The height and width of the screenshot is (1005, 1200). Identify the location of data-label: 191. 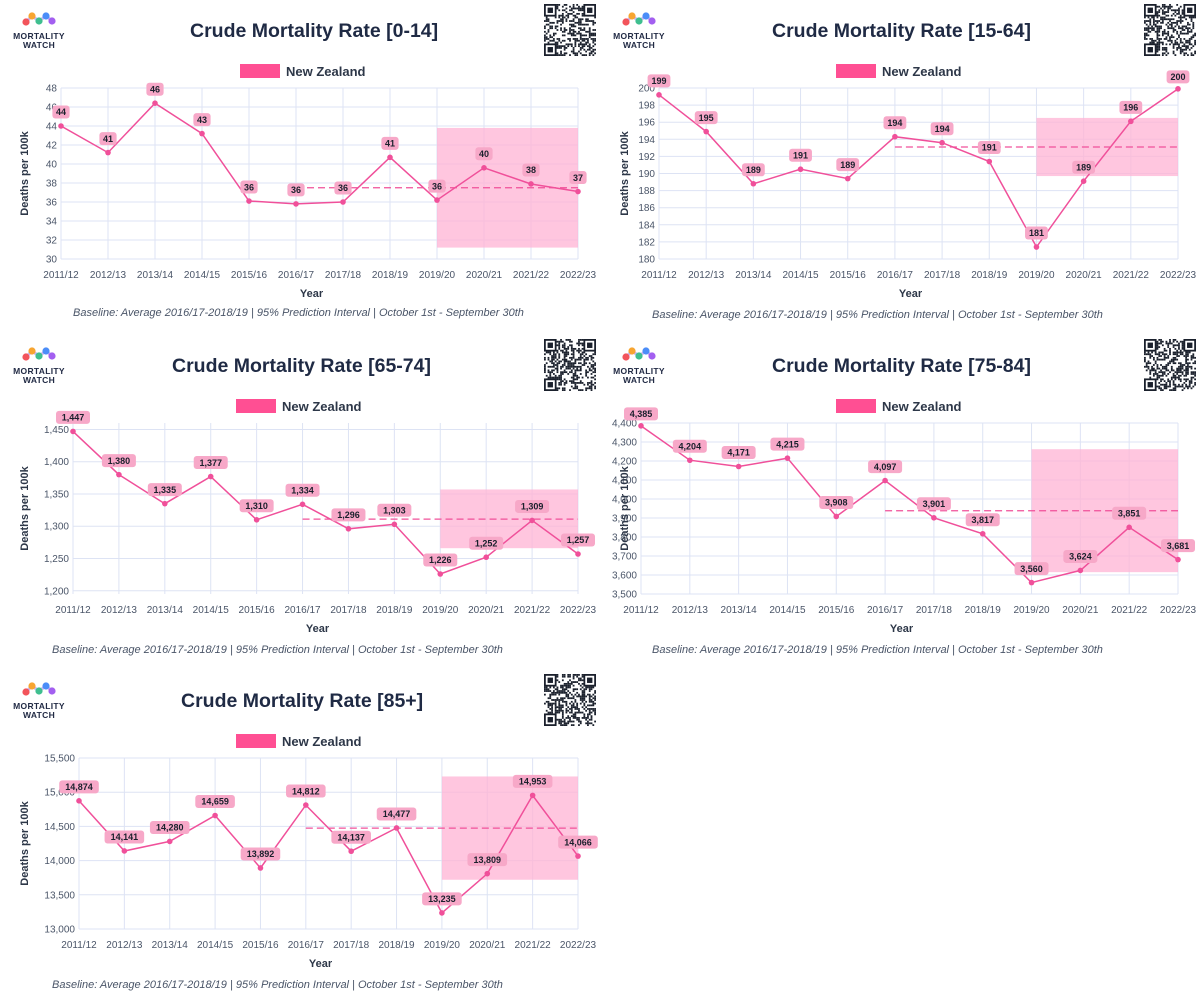
(800, 155).